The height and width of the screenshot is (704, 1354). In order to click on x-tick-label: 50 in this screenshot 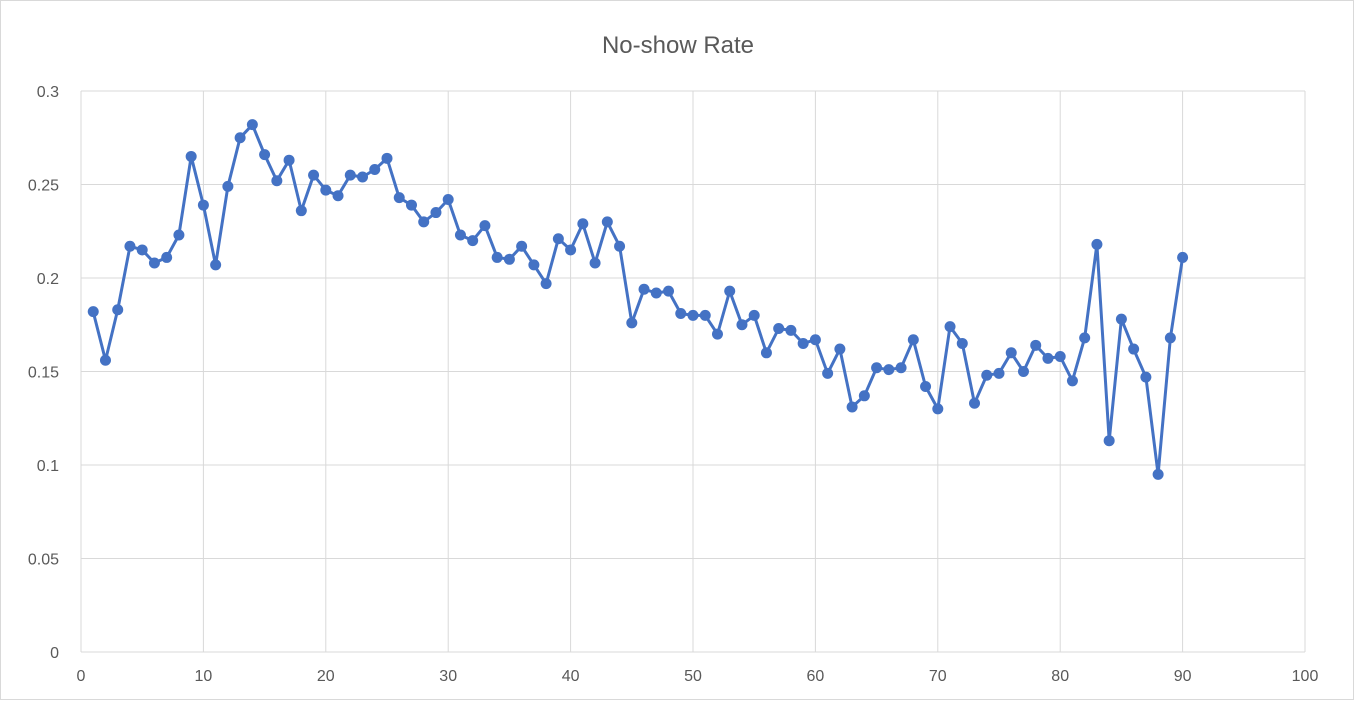, I will do `click(693, 676)`.